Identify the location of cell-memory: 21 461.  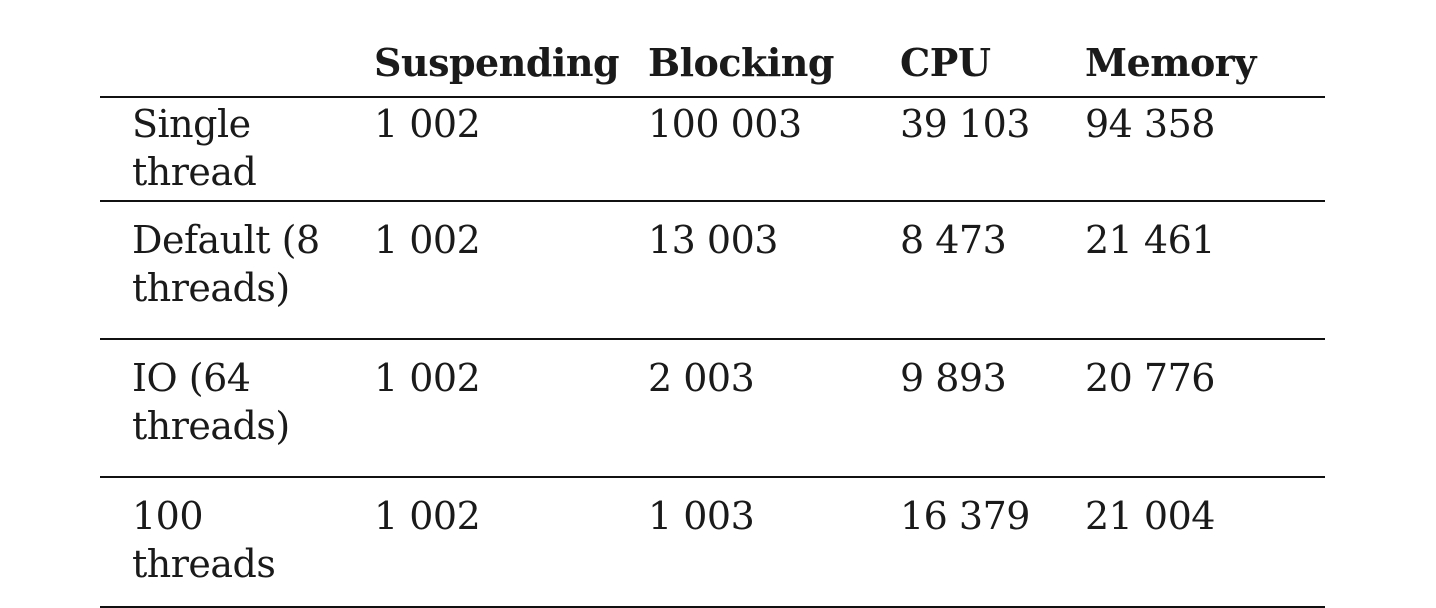
(1205, 270).